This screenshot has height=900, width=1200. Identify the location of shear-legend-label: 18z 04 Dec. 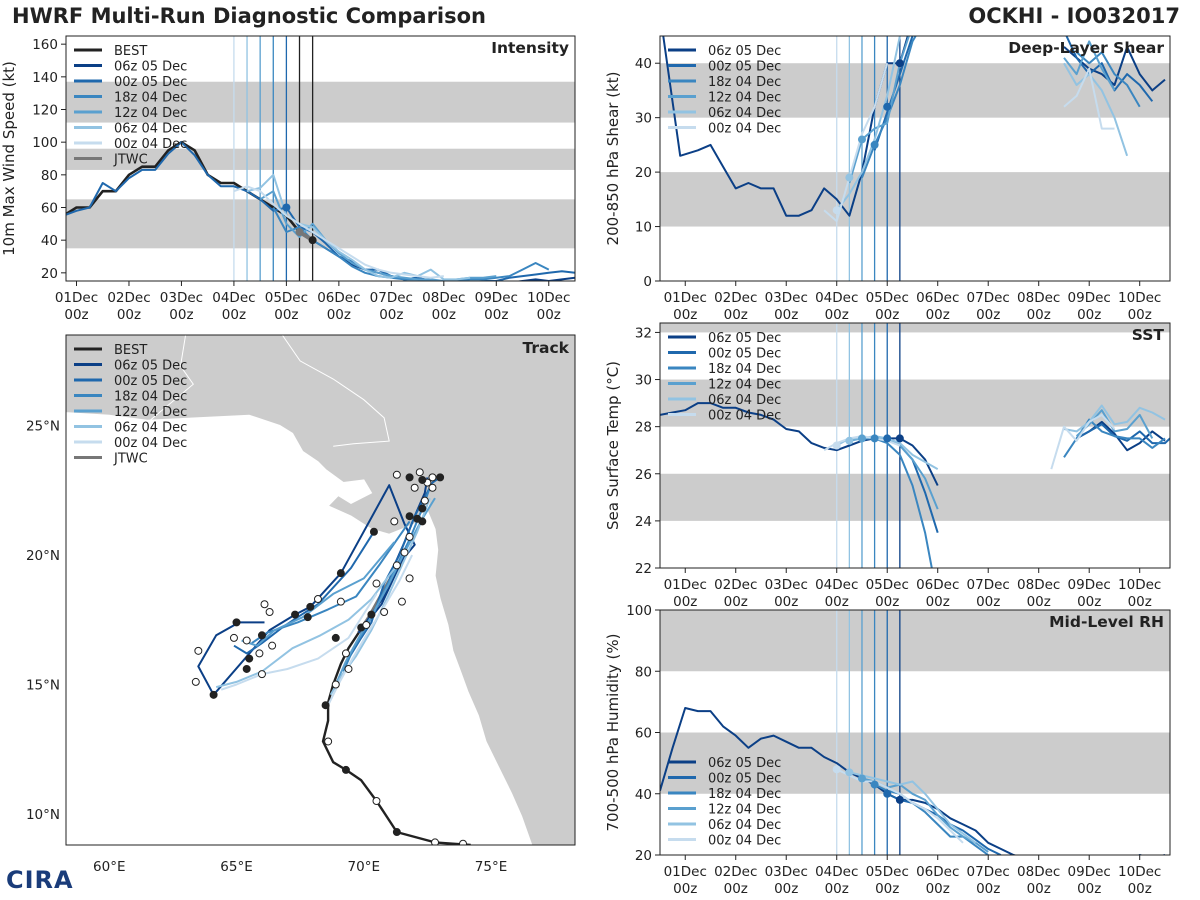
(744, 82).